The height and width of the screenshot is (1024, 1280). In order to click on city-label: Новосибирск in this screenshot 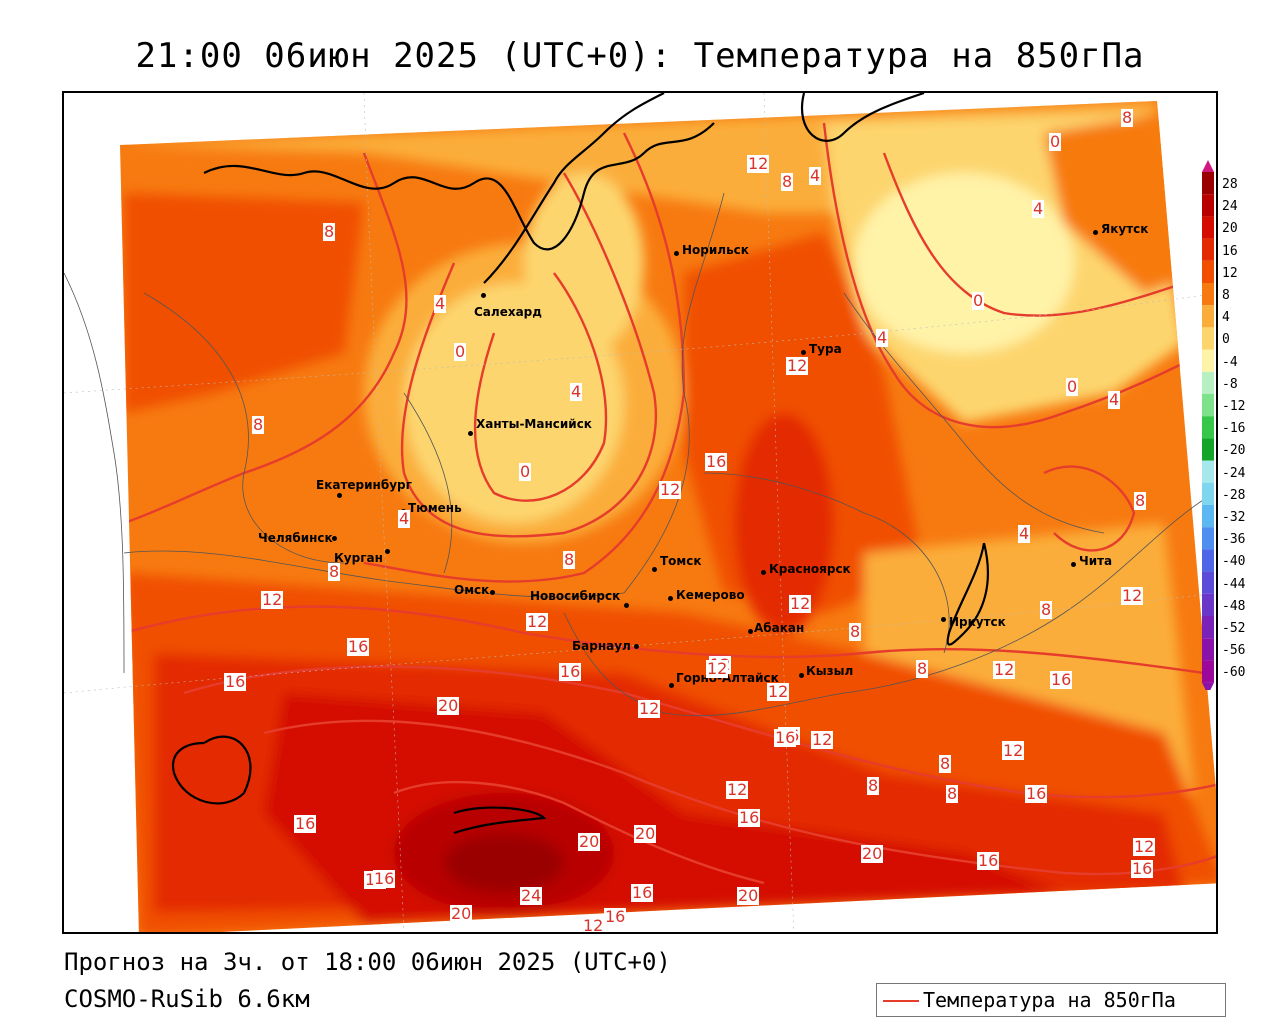, I will do `click(575, 596)`.